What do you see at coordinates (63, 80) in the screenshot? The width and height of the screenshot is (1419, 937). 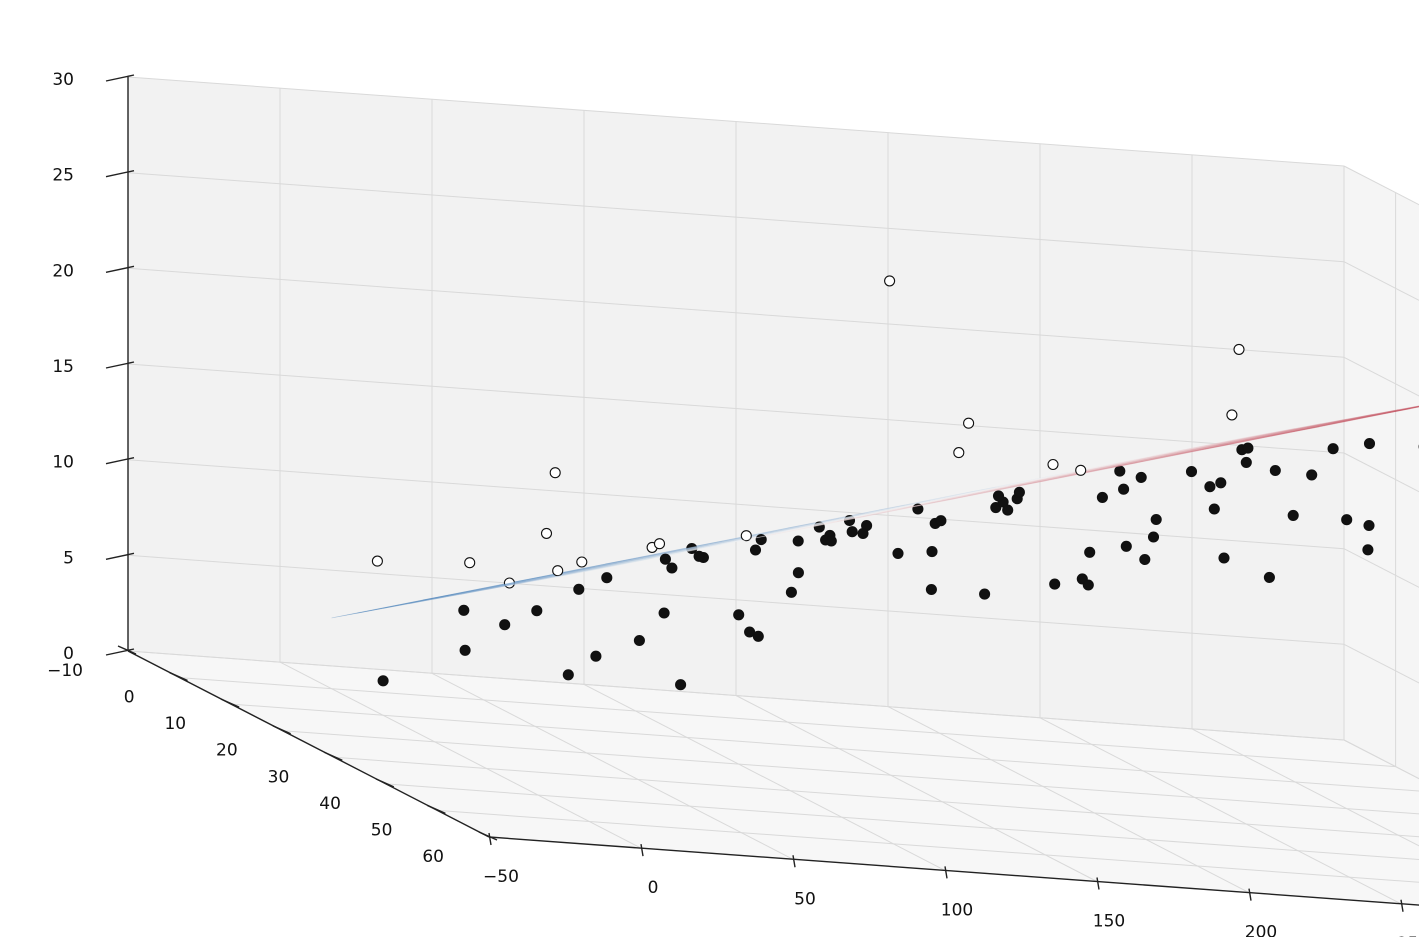 I see `z-tick-label: 30` at bounding box center [63, 80].